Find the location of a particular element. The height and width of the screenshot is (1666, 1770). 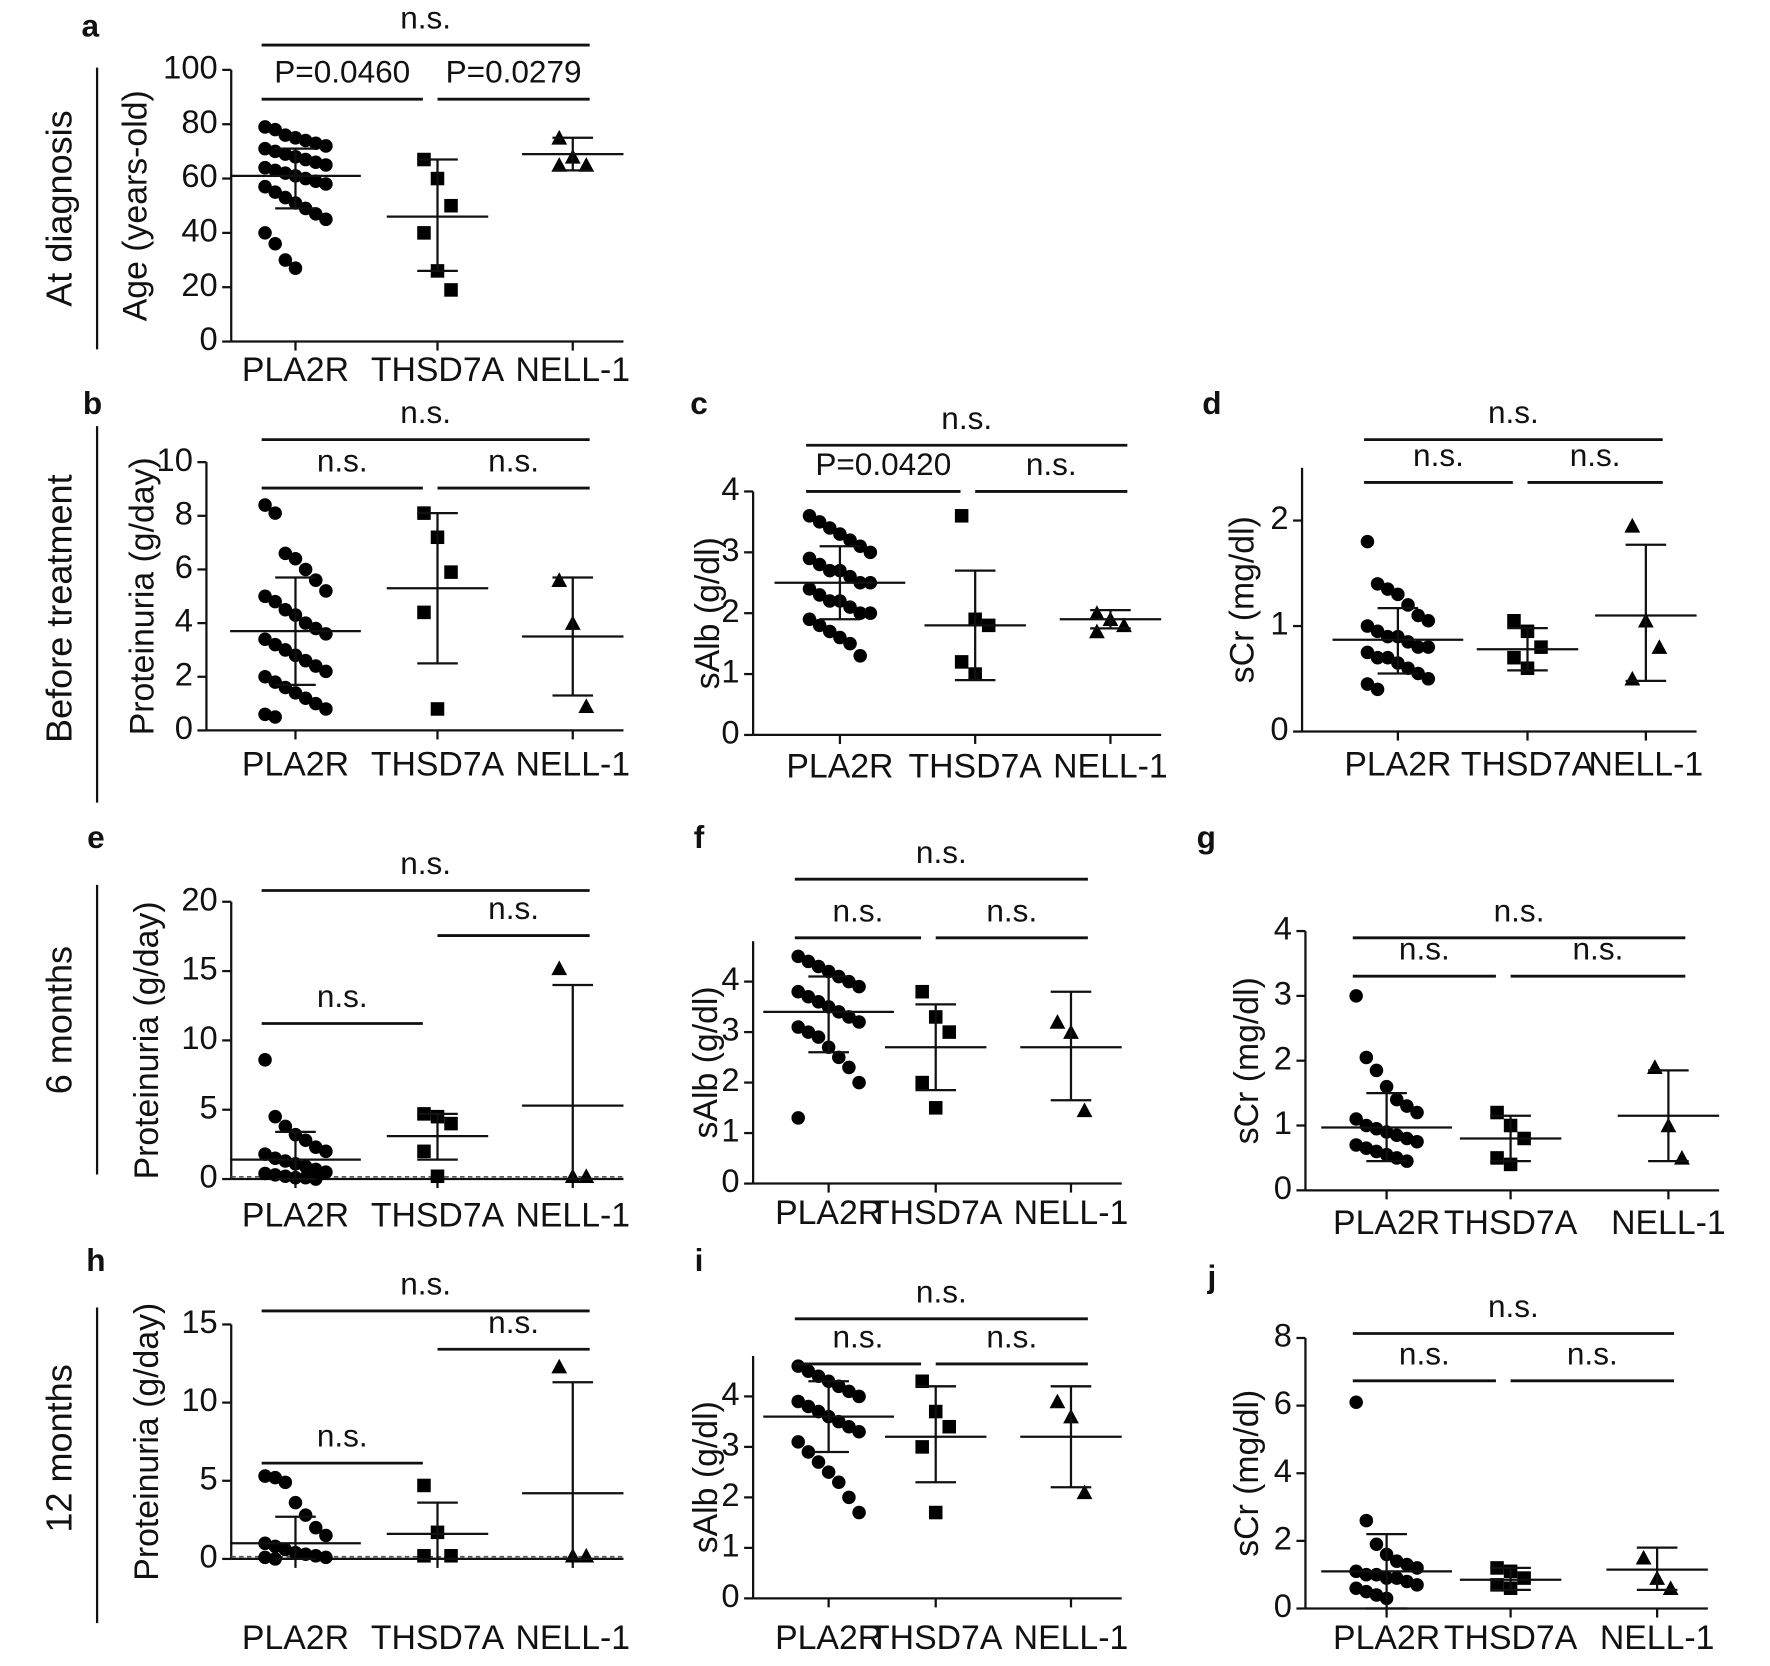

y-tick-label: 8 is located at coordinates (1283, 1335).